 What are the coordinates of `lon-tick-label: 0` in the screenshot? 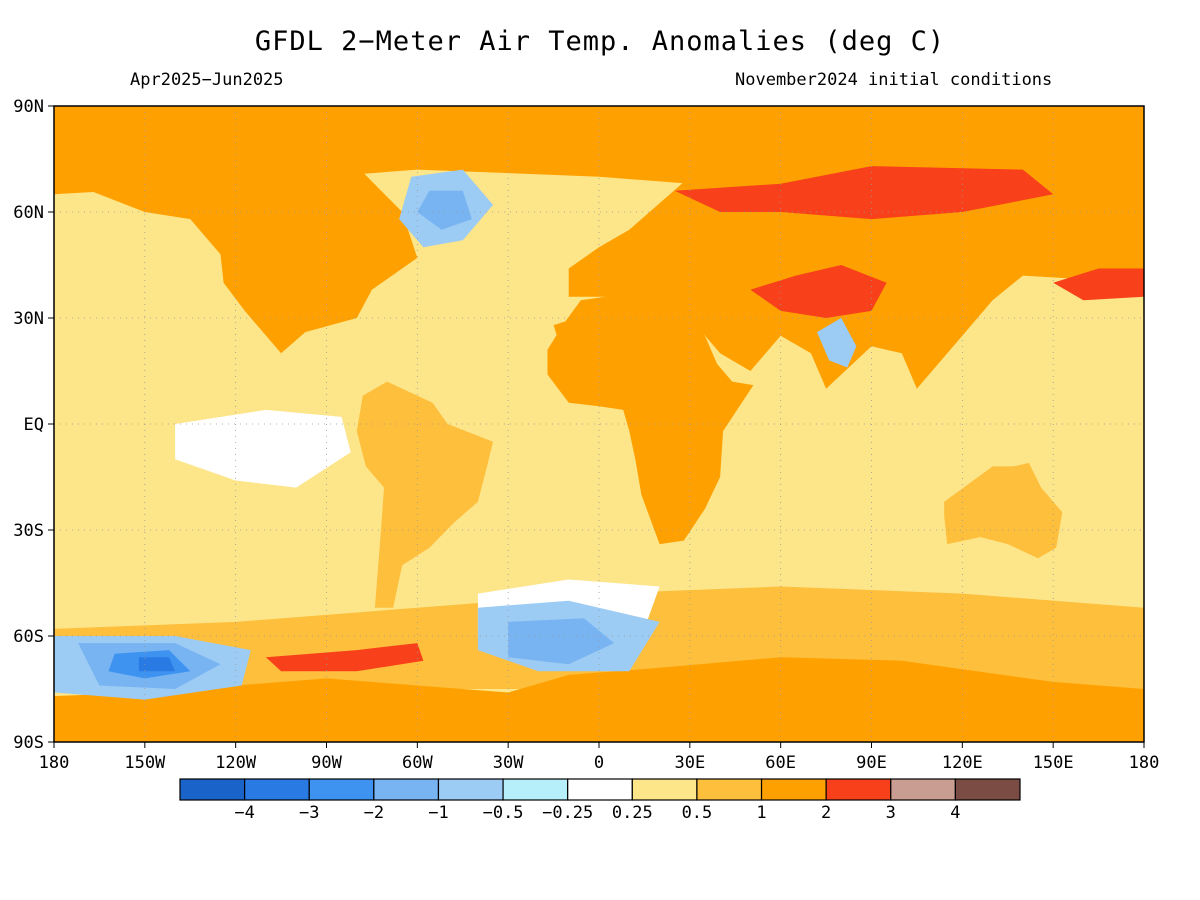 It's located at (599, 763).